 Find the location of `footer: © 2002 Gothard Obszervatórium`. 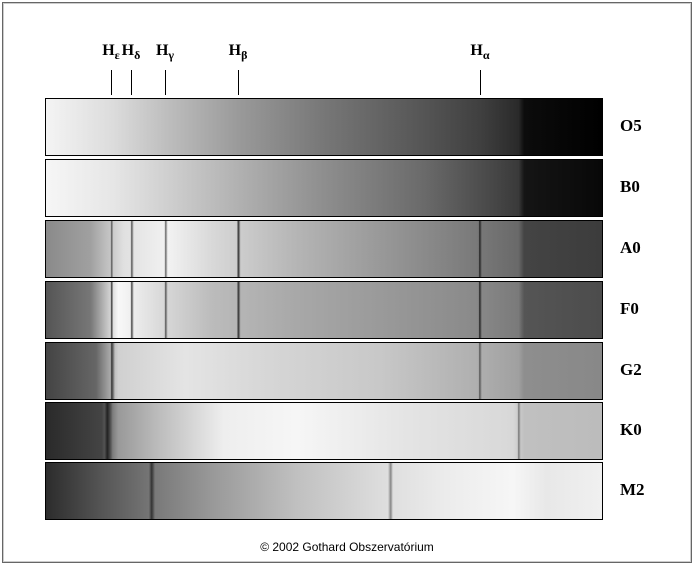

footer: © 2002 Gothard Obszervatórium is located at coordinates (347, 547).